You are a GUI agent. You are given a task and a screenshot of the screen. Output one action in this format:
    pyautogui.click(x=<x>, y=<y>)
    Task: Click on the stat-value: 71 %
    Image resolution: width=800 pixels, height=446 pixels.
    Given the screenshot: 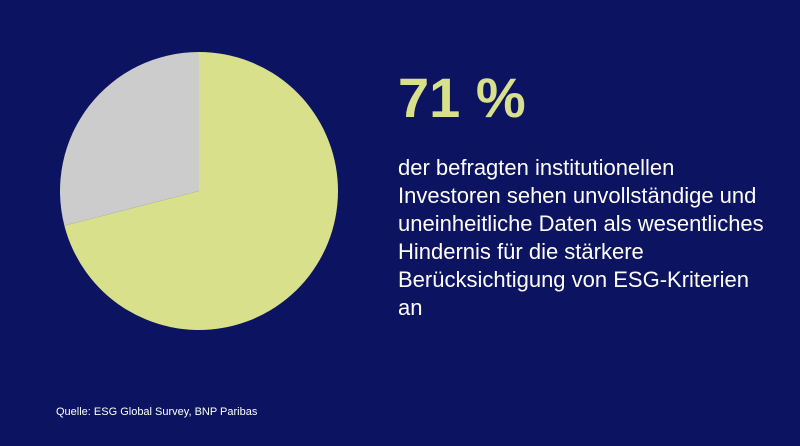 What is the action you would take?
    pyautogui.click(x=462, y=97)
    